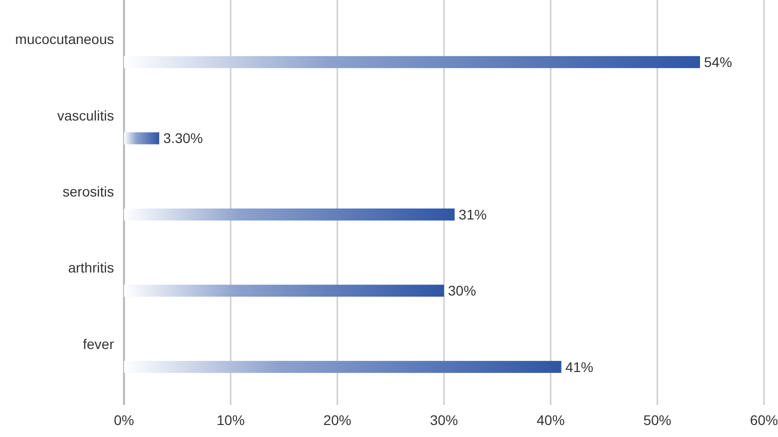 This screenshot has height=437, width=778. What do you see at coordinates (91, 268) in the screenshot?
I see `y-tick-label: arthritis` at bounding box center [91, 268].